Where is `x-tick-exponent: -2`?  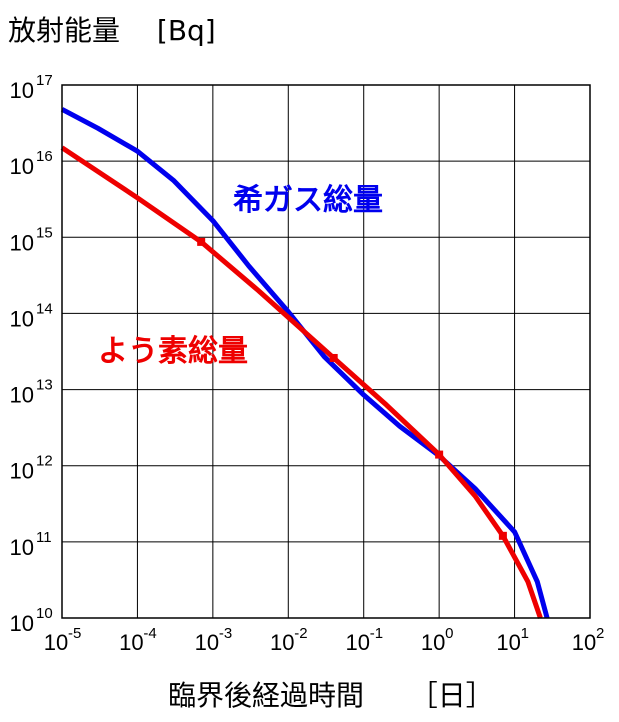 x-tick-exponent: -2 is located at coordinates (300, 633).